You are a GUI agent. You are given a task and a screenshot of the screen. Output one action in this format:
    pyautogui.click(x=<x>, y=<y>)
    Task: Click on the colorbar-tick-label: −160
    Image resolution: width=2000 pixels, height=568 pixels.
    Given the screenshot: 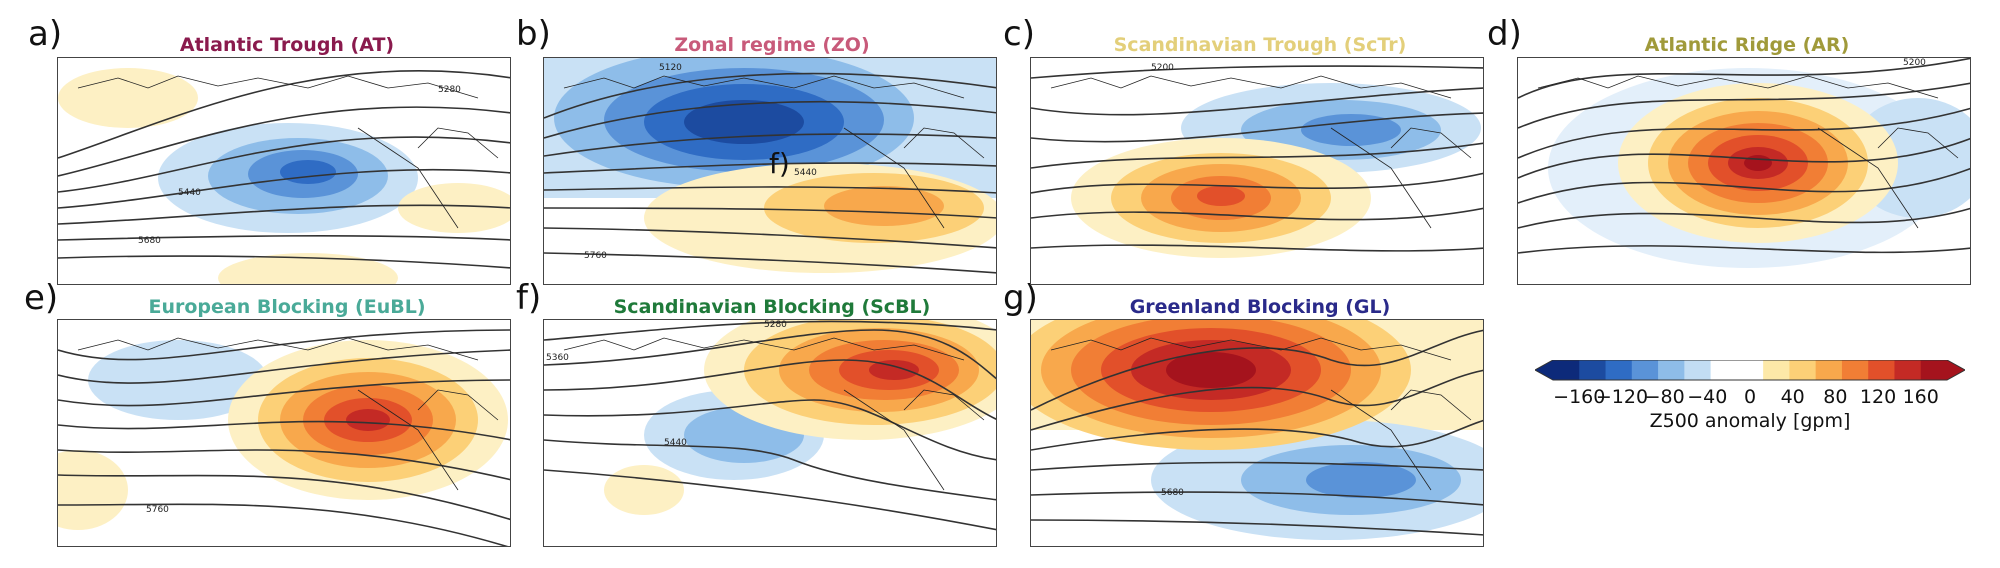 What is the action you would take?
    pyautogui.click(x=1579, y=397)
    